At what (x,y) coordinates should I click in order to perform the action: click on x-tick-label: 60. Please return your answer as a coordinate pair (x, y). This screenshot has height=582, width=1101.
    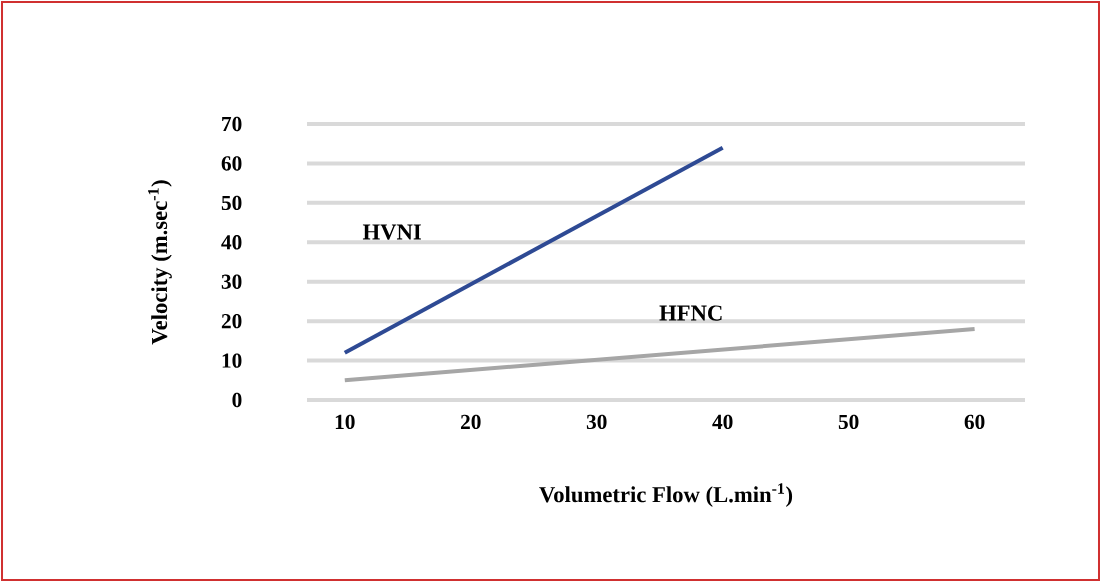
    Looking at the image, I should click on (974, 422).